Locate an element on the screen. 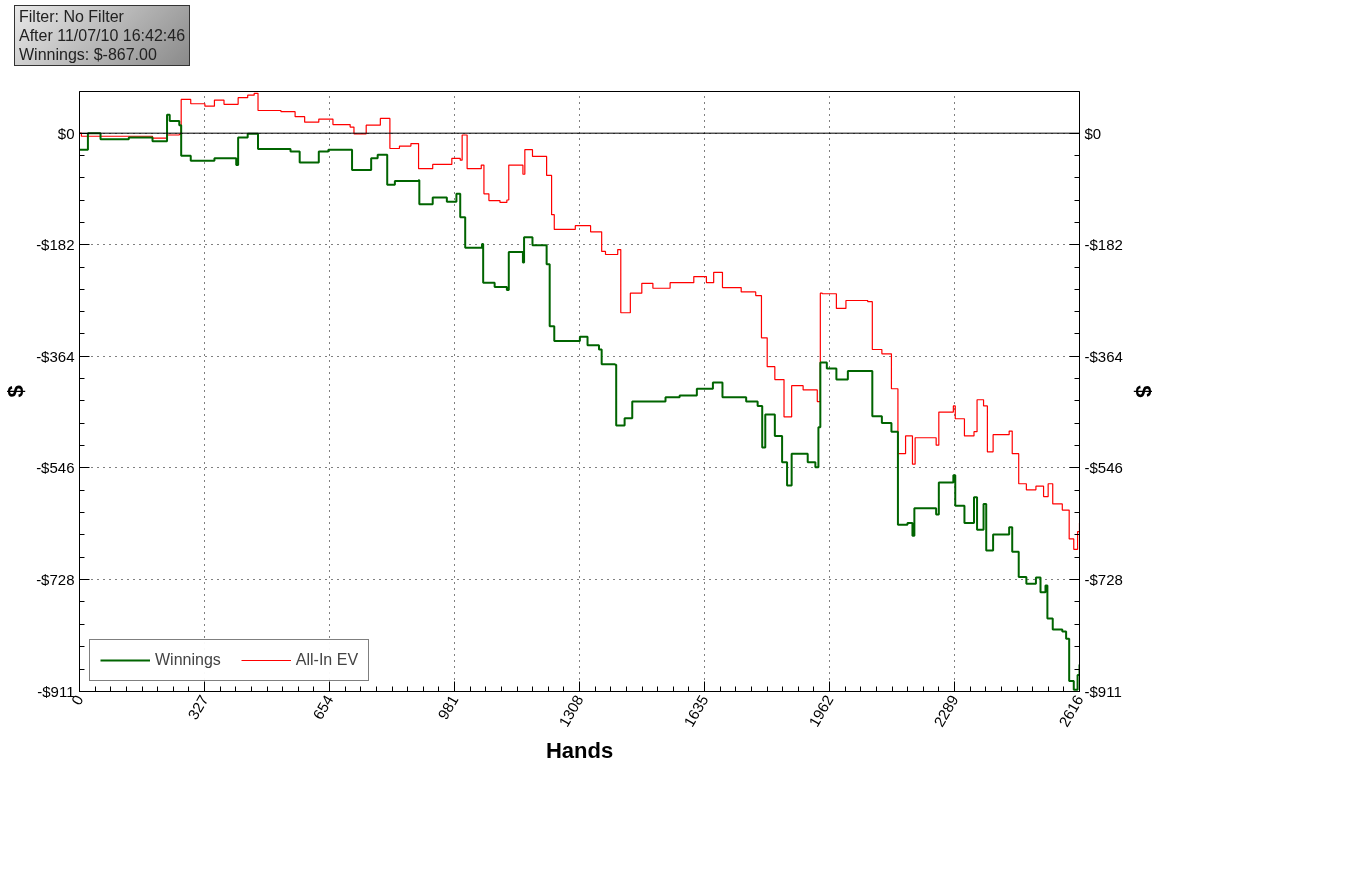 The height and width of the screenshot is (889, 1352). y-axis-title: $ is located at coordinates (16, 391).